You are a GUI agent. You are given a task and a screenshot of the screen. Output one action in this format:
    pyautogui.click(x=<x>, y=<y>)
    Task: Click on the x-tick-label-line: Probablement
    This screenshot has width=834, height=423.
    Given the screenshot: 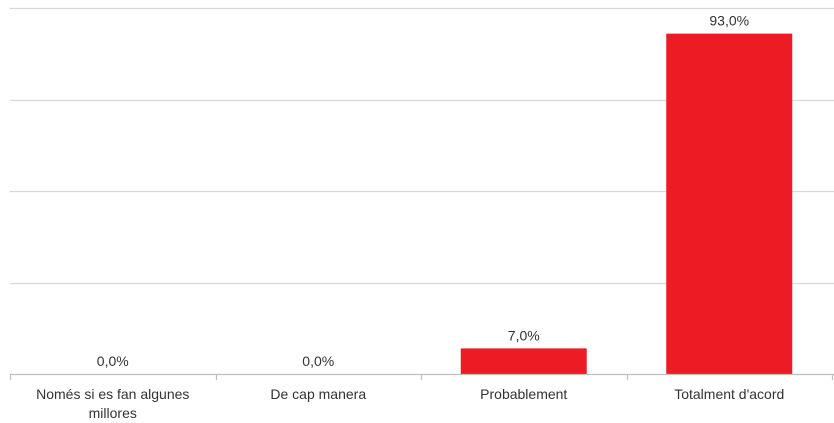 What is the action you would take?
    pyautogui.click(x=523, y=394)
    